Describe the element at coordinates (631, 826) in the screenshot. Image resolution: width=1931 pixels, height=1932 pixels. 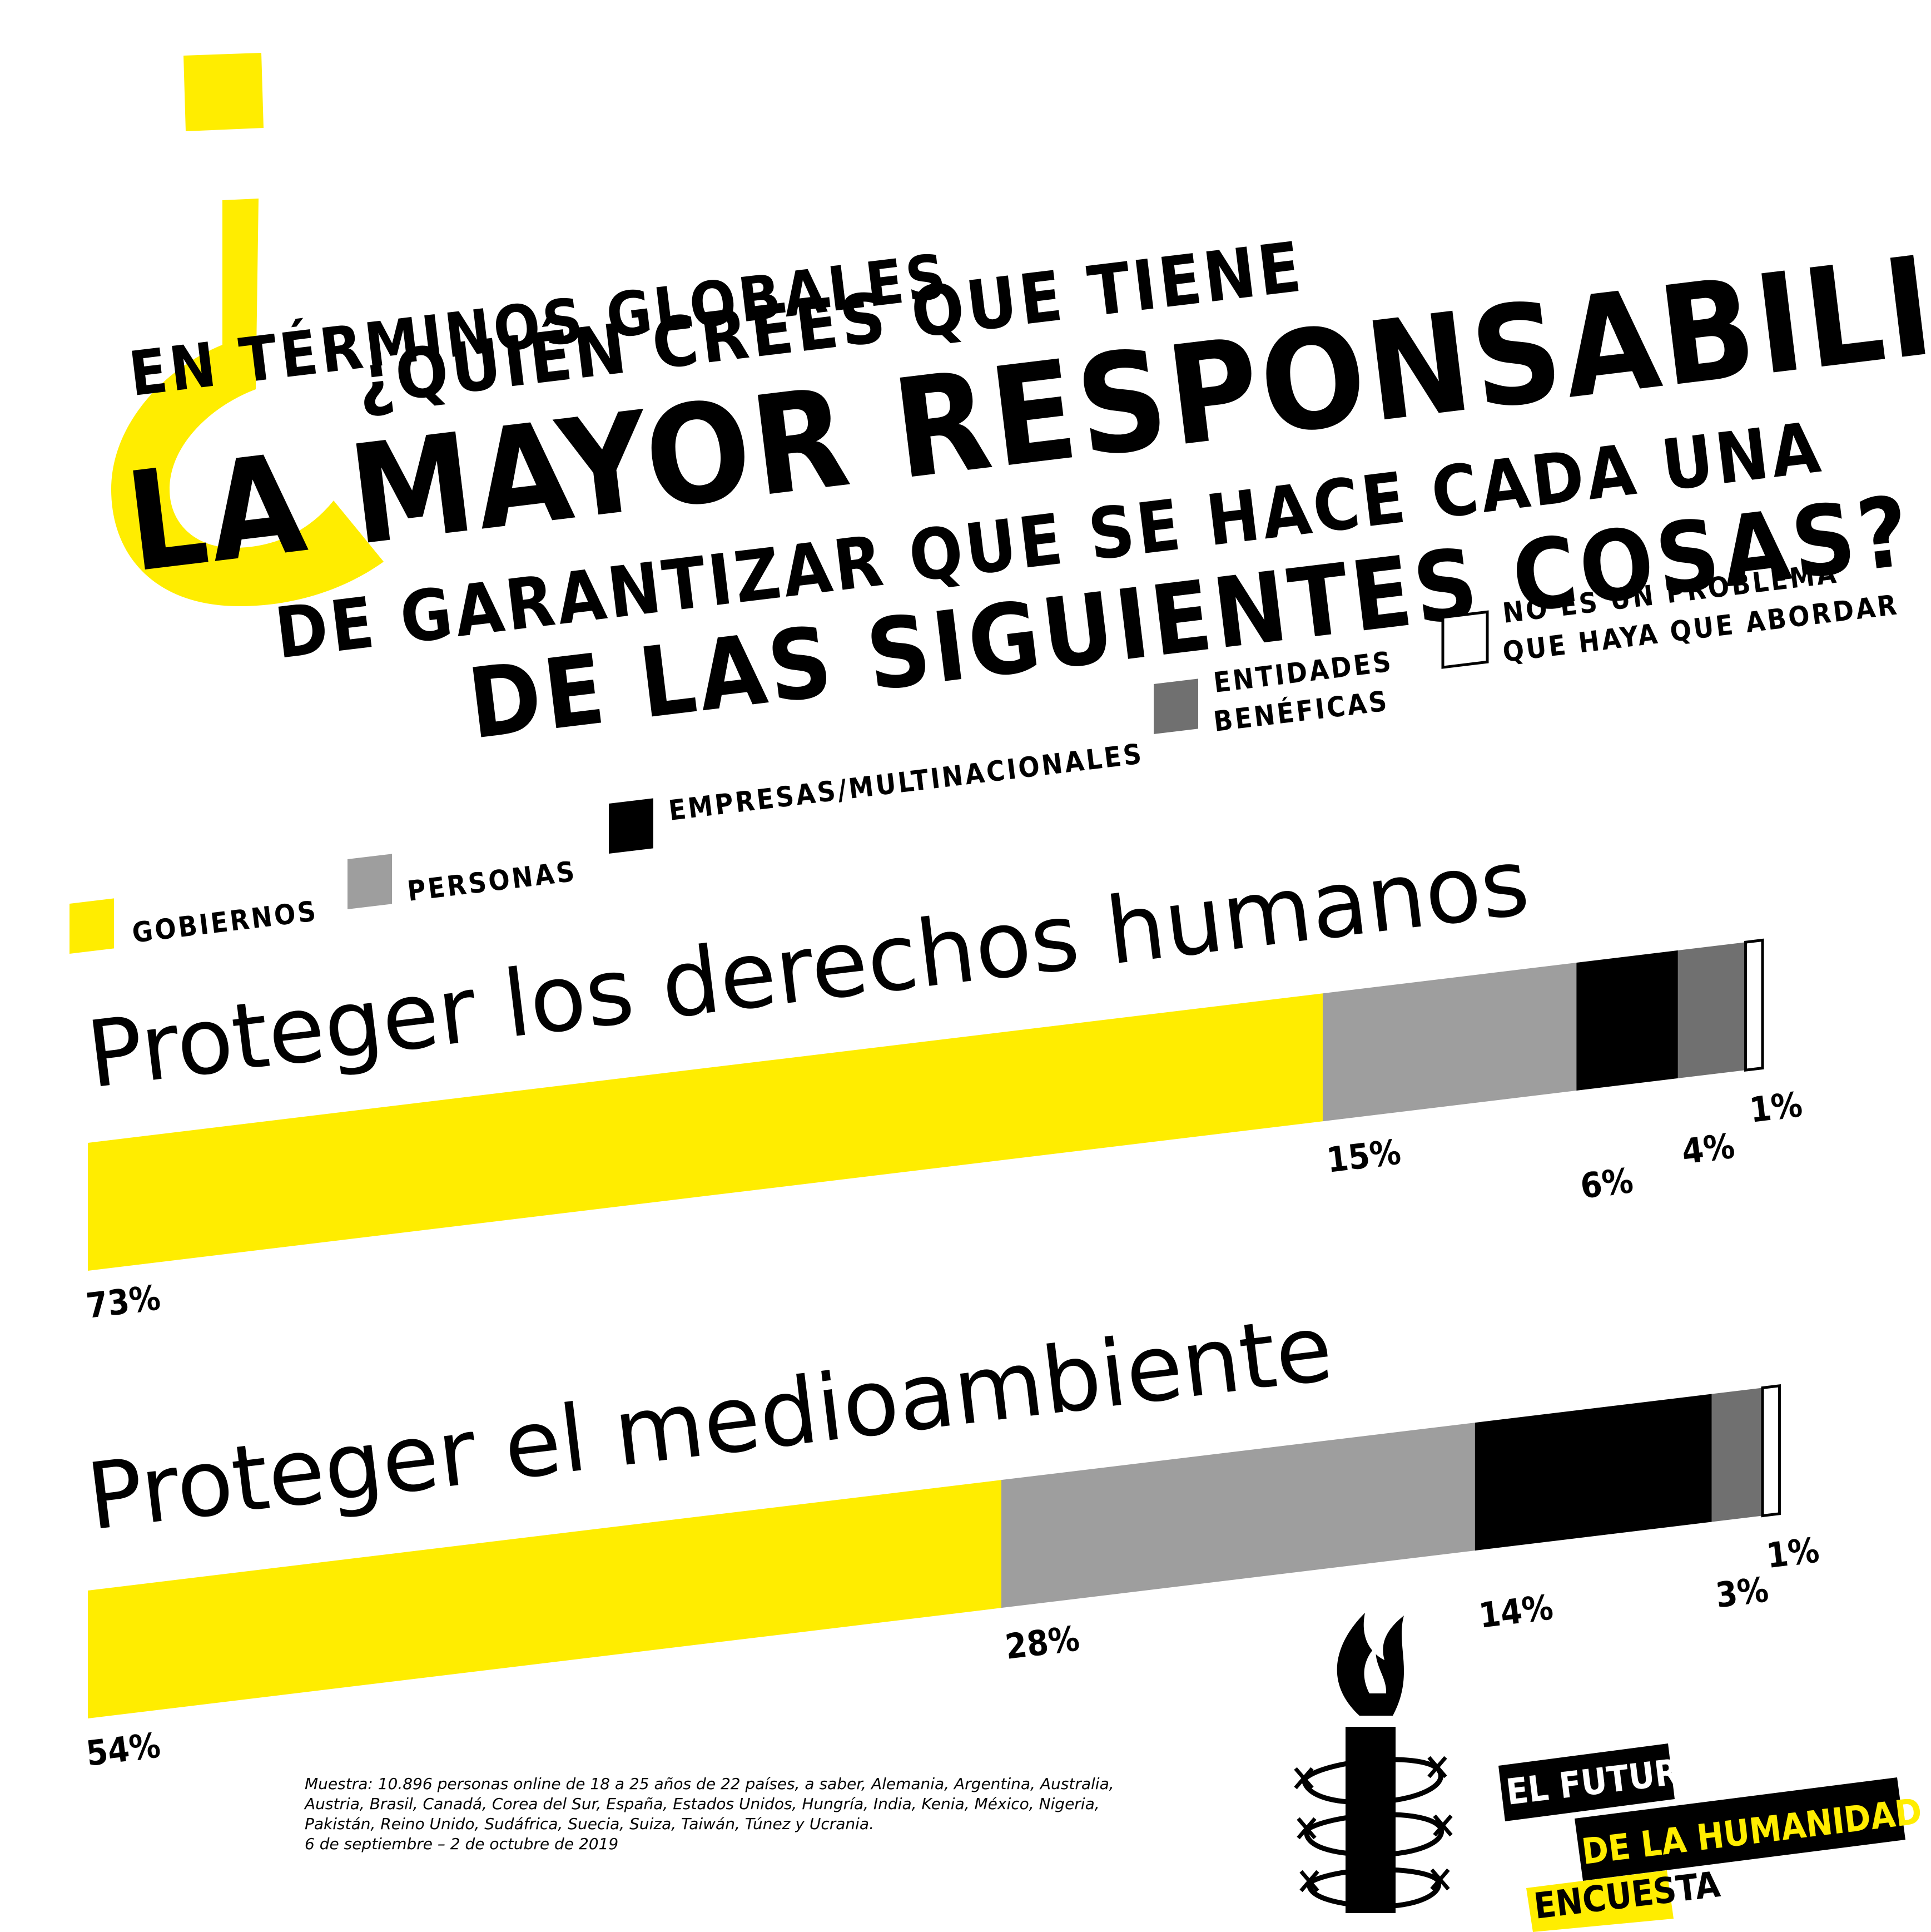
I see `legend-swatch-empresas` at that location.